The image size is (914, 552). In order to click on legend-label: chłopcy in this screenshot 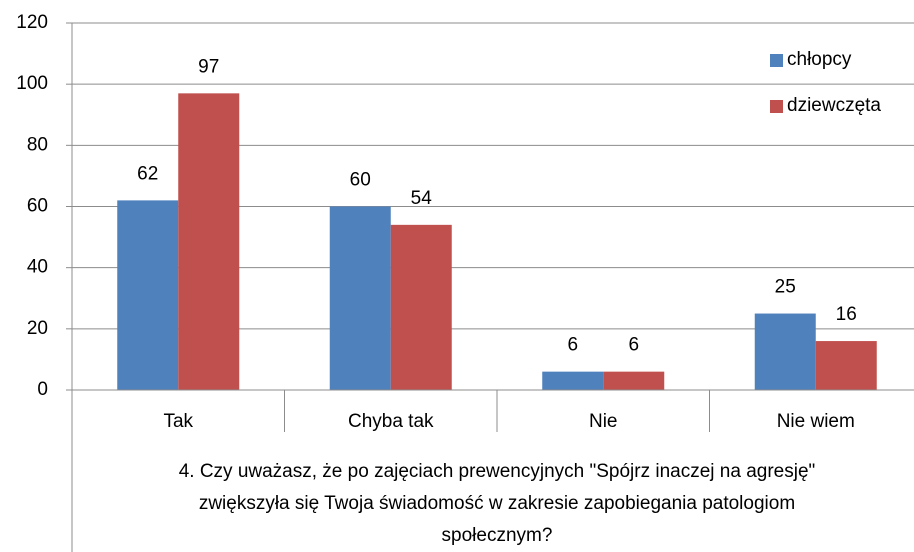, I will do `click(819, 59)`.